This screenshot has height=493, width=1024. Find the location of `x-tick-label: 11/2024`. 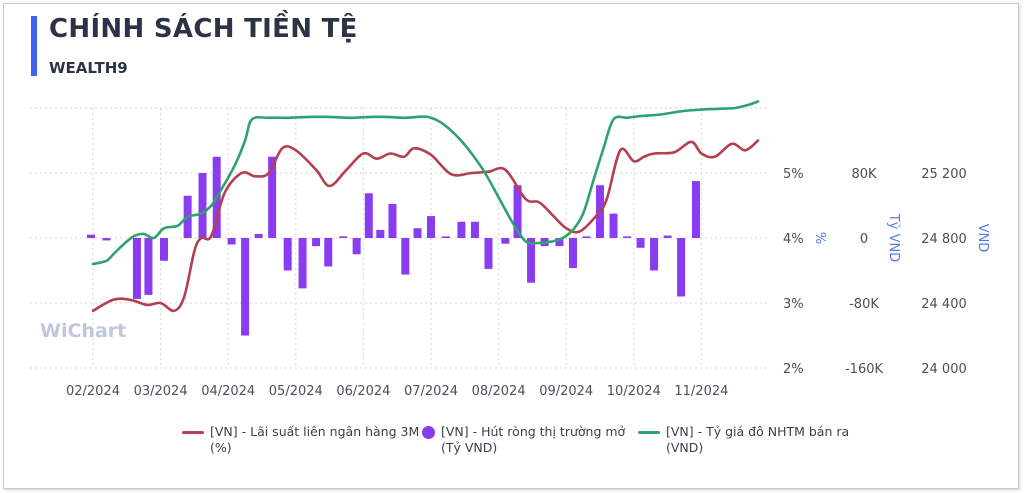

x-tick-label: 11/2024 is located at coordinates (701, 391).